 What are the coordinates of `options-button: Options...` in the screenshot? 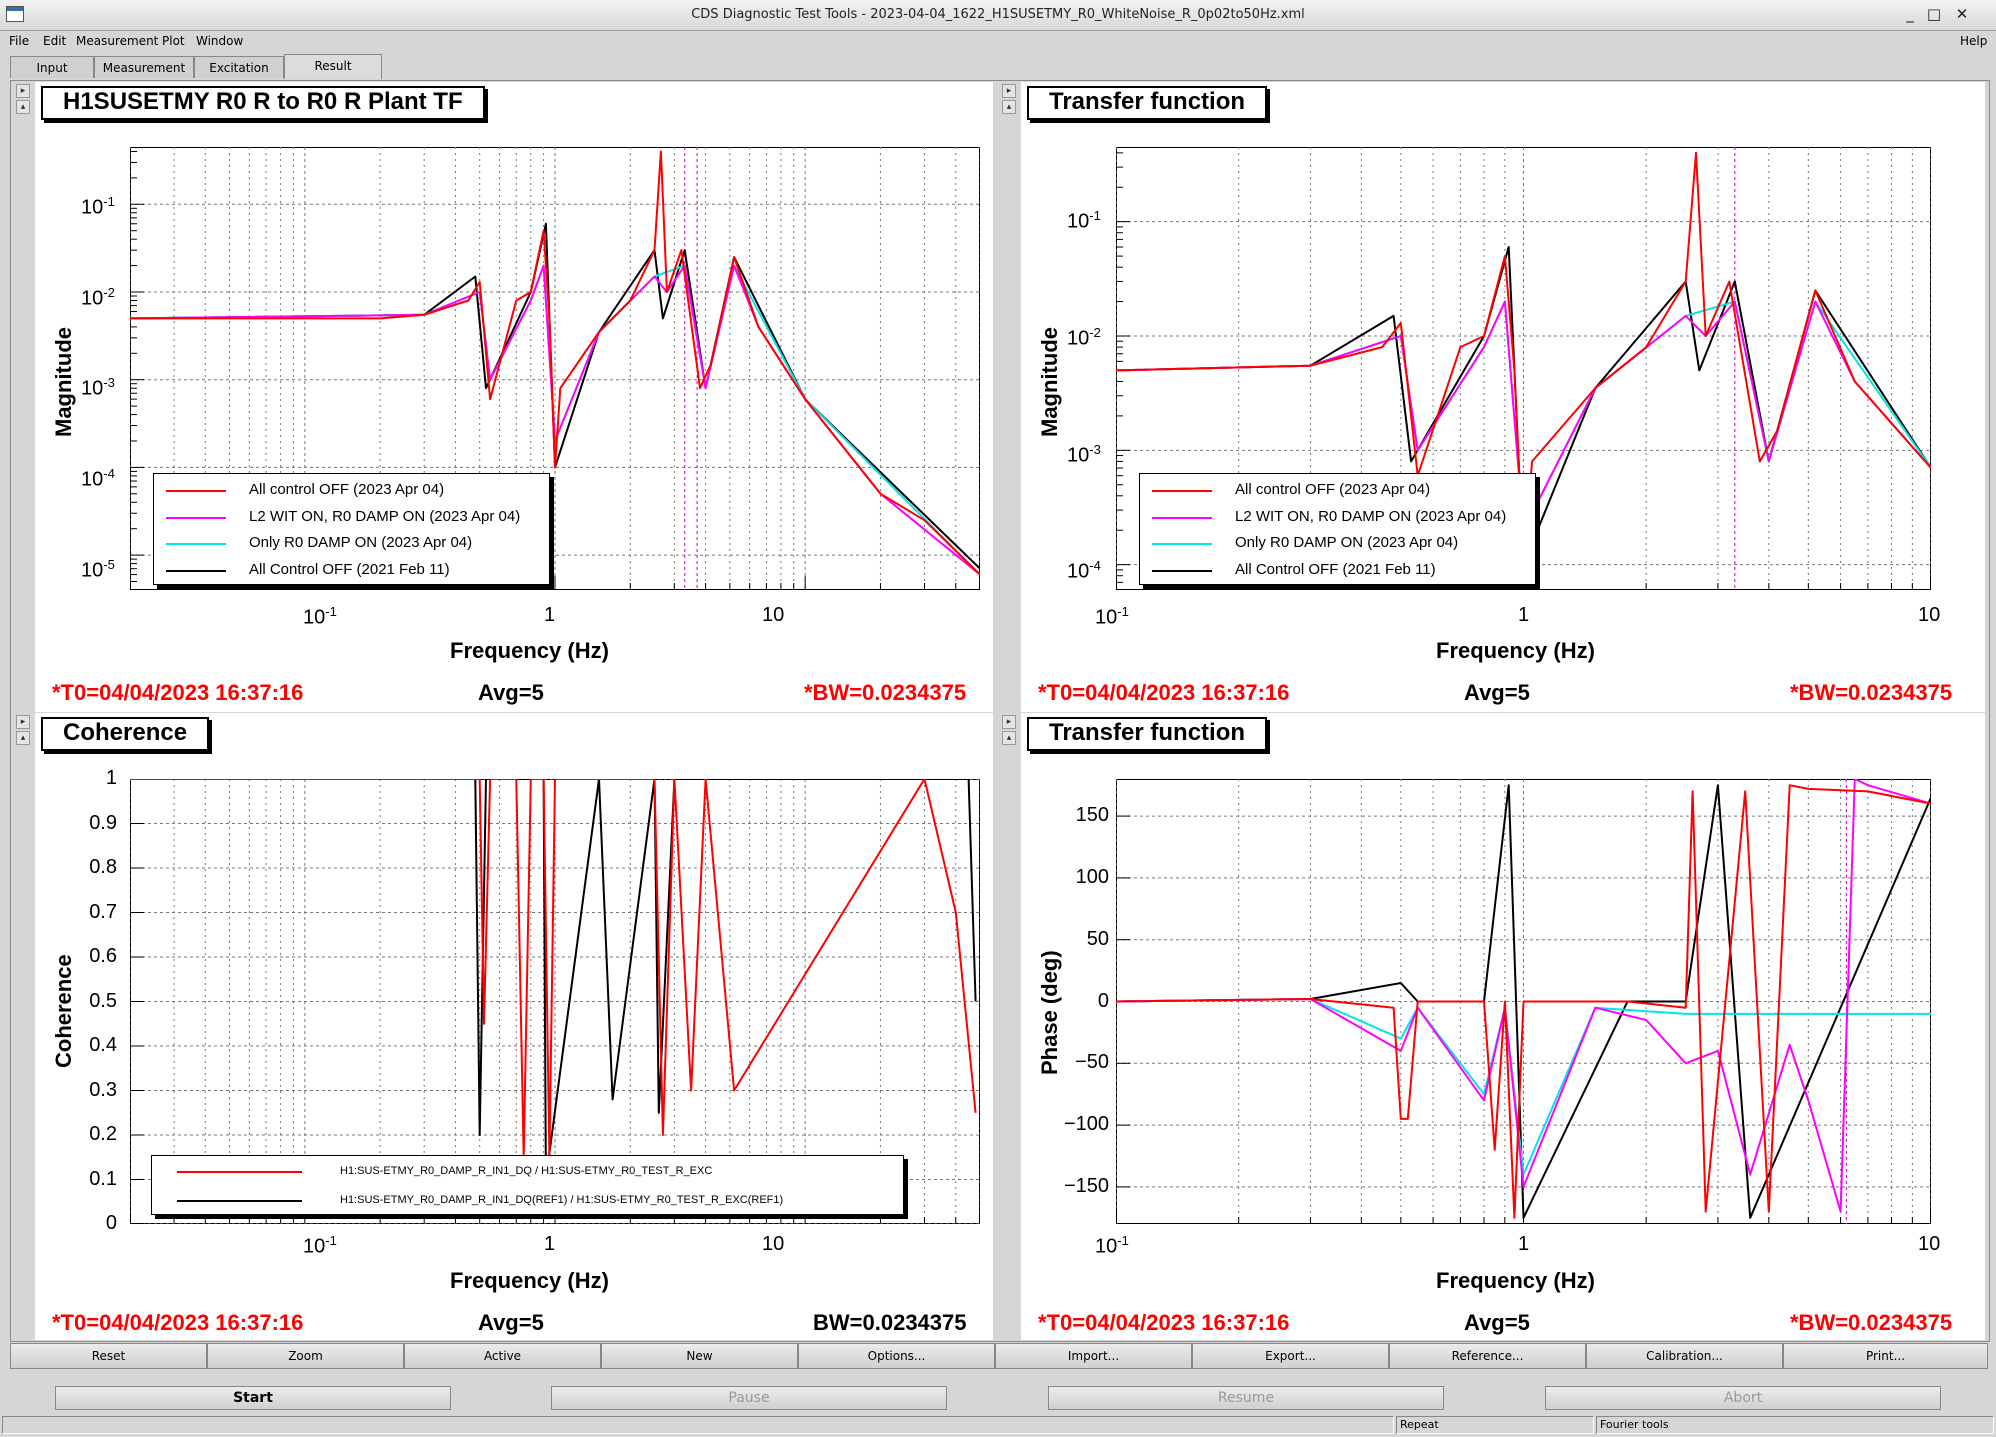 It's located at (896, 1356).